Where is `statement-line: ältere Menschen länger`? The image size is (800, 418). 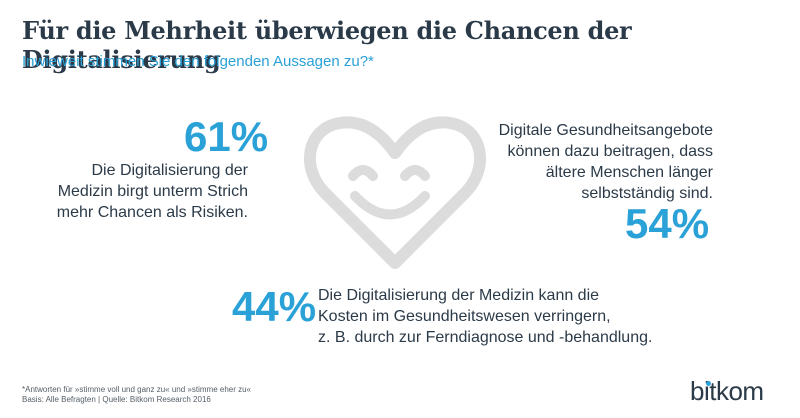 statement-line: ältere Menschen länger is located at coordinates (629, 172).